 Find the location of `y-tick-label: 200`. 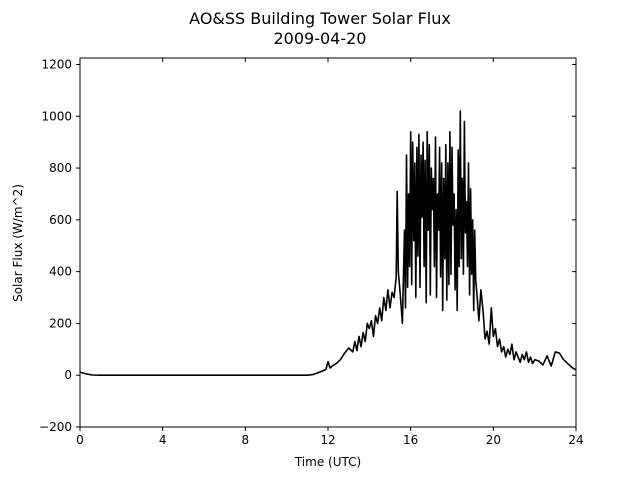

y-tick-label: 200 is located at coordinates (60, 323).